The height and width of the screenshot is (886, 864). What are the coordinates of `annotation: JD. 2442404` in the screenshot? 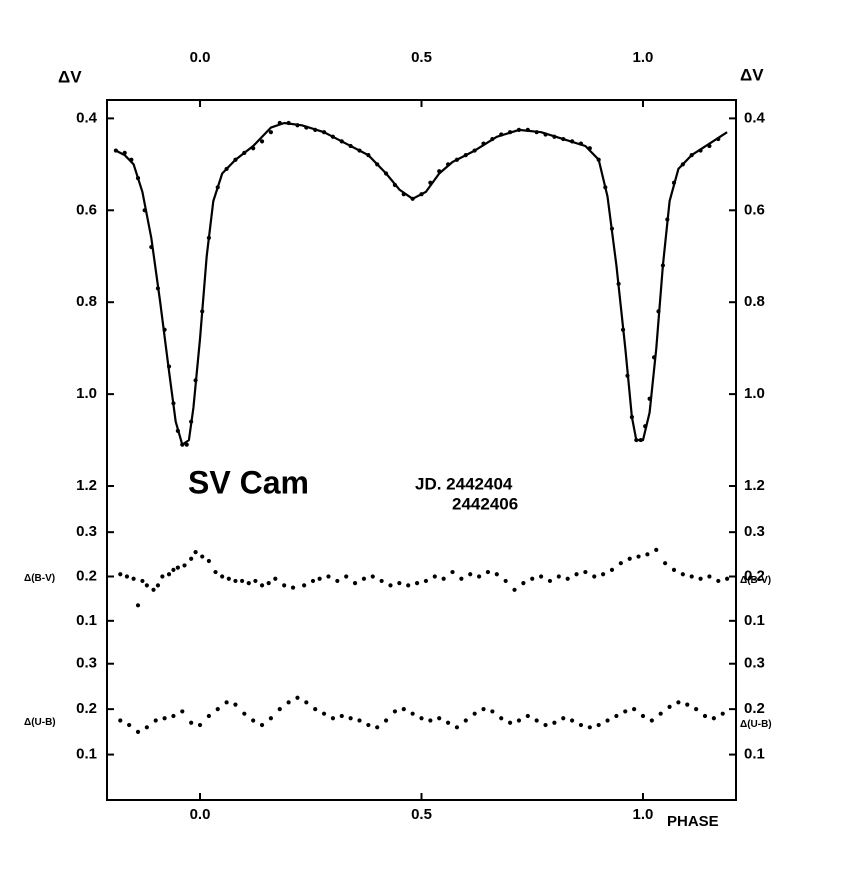 It's located at (464, 483).